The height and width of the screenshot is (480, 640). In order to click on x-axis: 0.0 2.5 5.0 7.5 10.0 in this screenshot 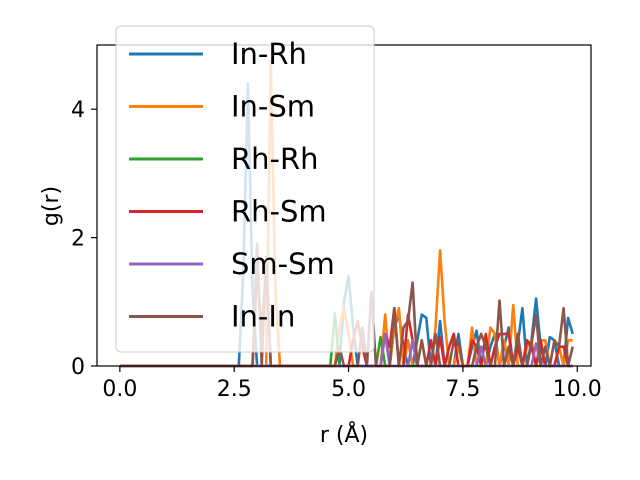, I will do `click(352, 384)`.